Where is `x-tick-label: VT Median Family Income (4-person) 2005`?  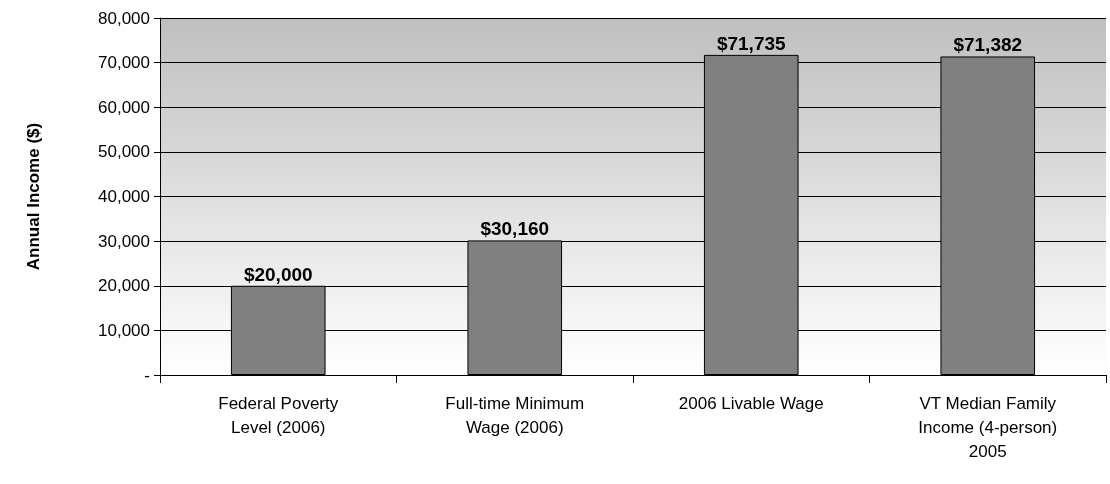
x-tick-label: VT Median Family Income (4-person) 2005 is located at coordinates (988, 427).